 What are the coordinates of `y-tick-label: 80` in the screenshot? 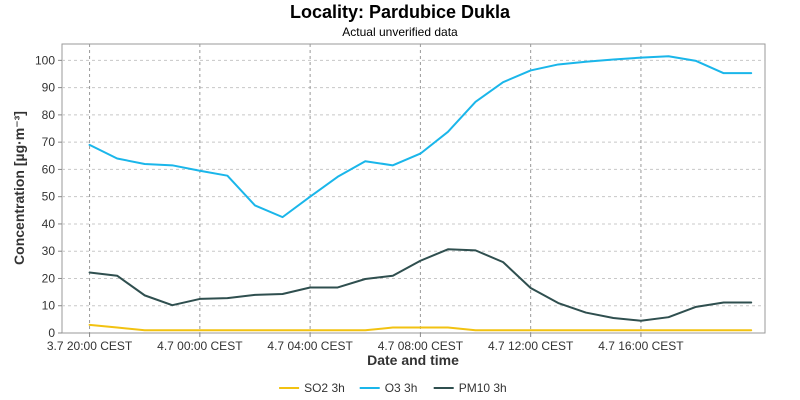 It's located at (49, 115).